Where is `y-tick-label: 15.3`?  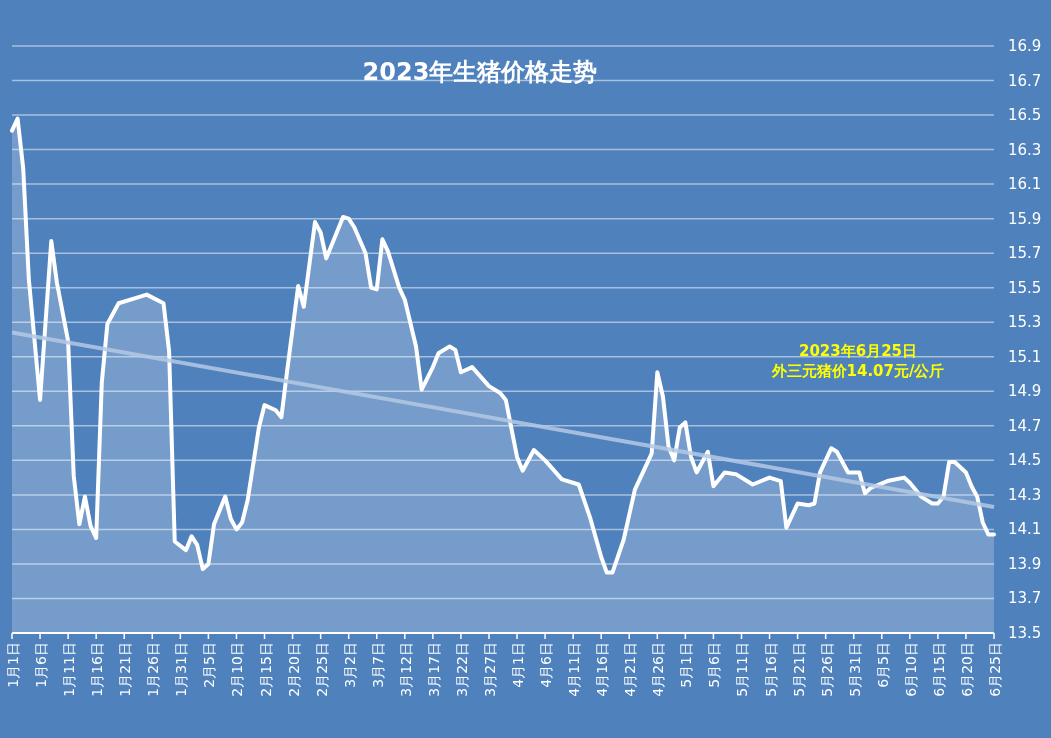
y-tick-label: 15.3 is located at coordinates (1025, 322).